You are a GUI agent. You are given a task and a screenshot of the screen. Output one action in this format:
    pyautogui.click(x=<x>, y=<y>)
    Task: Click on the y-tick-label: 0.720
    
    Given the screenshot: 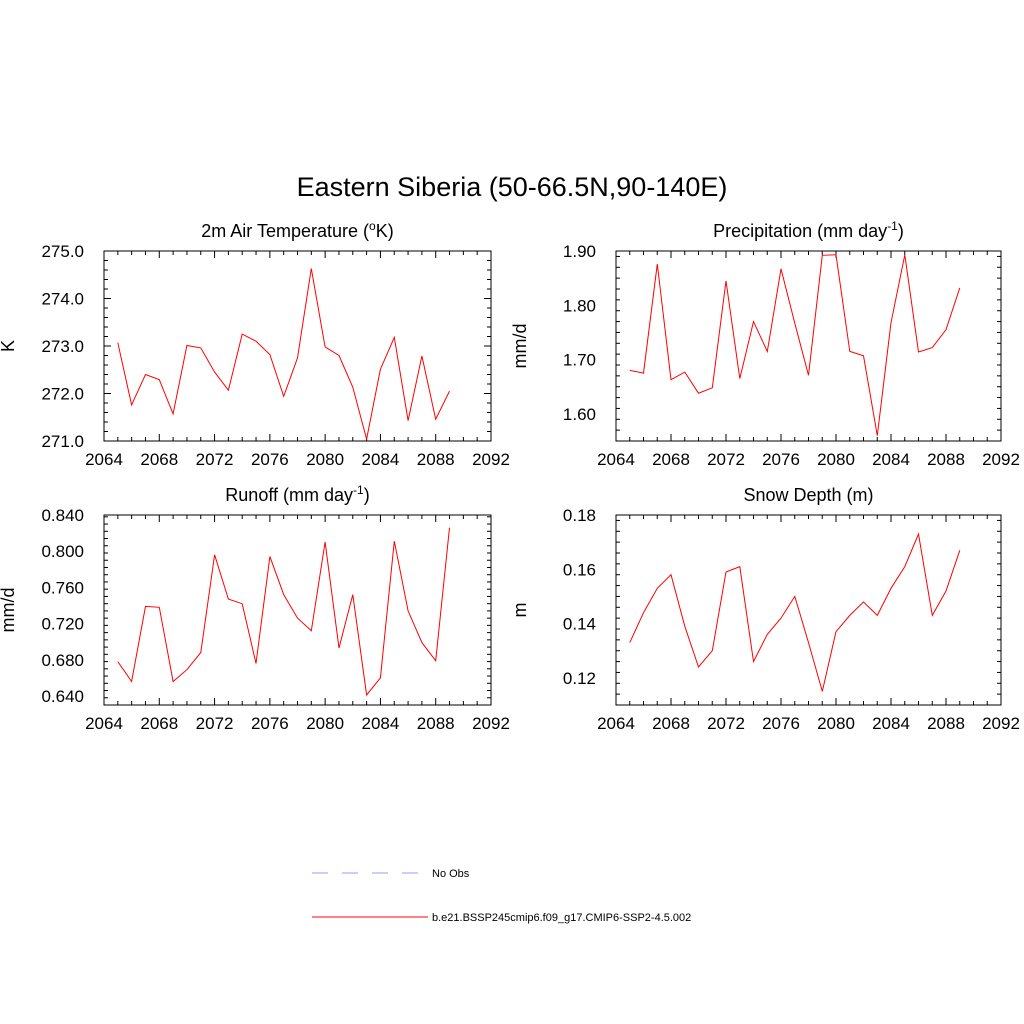 What is the action you would take?
    pyautogui.click(x=62, y=624)
    